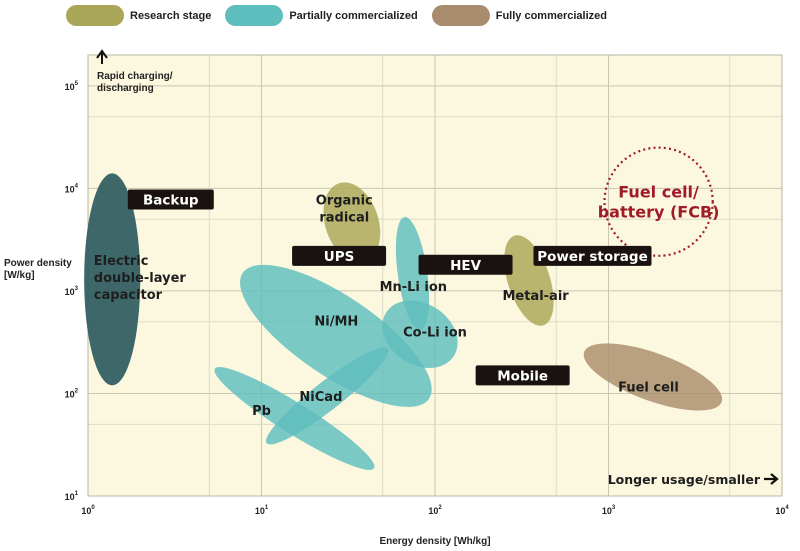  I want to click on app-box-backup, so click(170, 199).